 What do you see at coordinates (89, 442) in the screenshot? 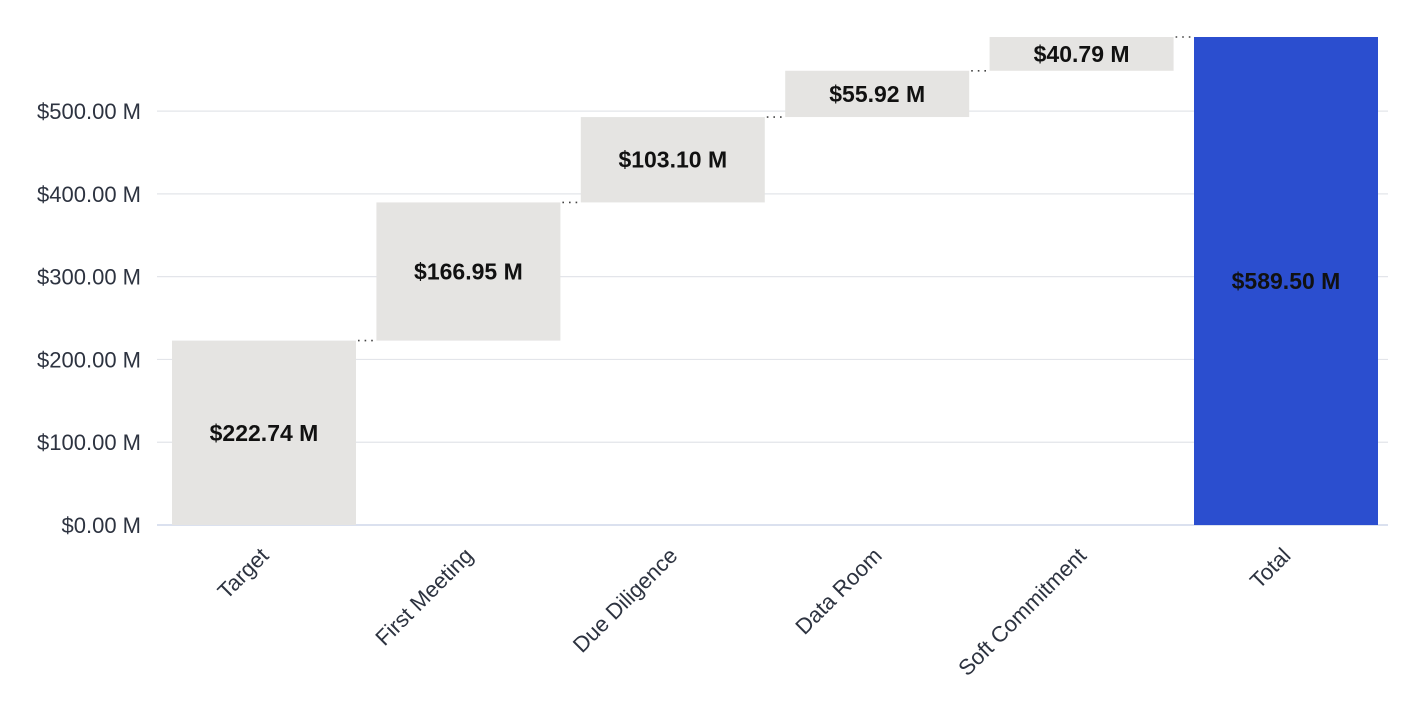
I see `y-tick-label: $100.00 M` at bounding box center [89, 442].